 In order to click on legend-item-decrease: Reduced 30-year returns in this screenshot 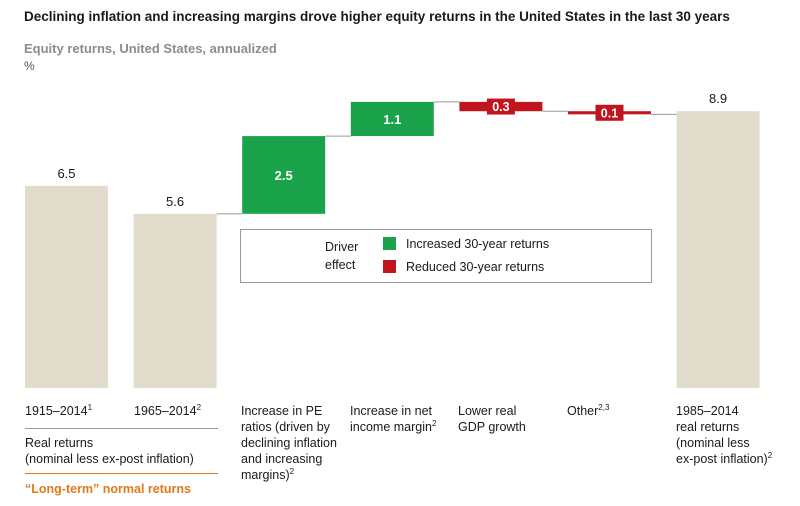, I will do `click(463, 267)`.